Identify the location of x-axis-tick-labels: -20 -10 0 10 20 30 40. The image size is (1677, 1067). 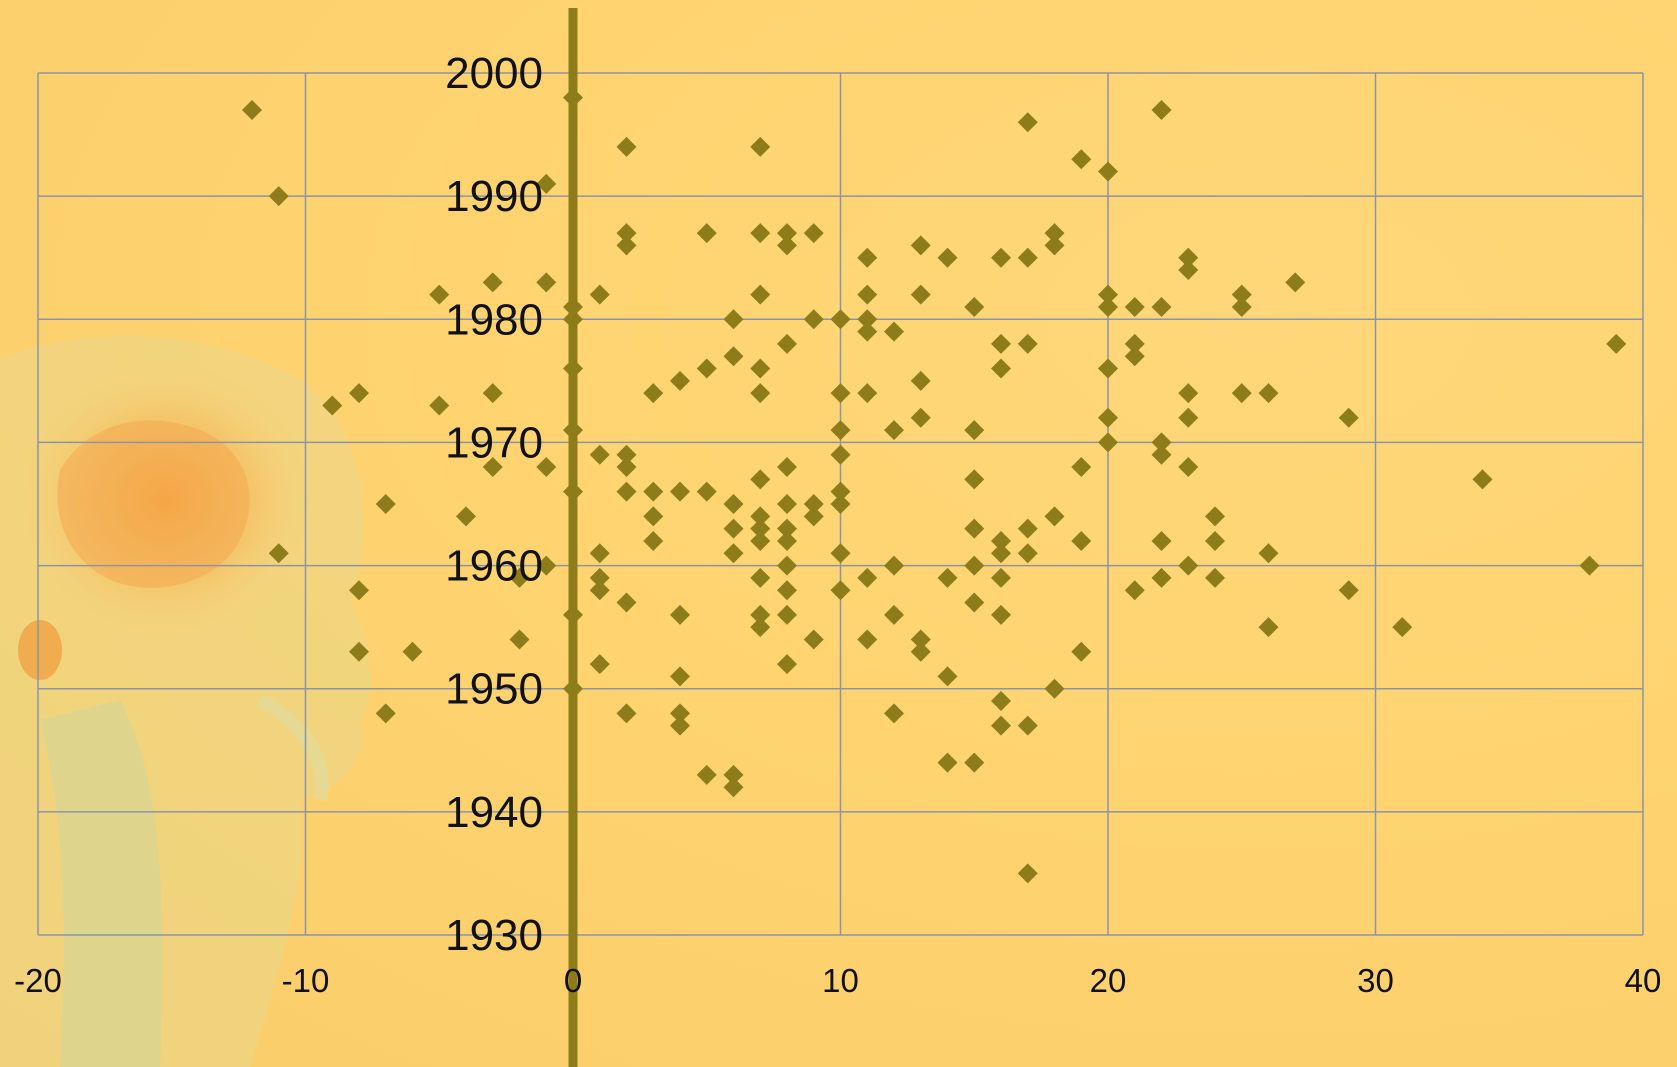
(837, 980).